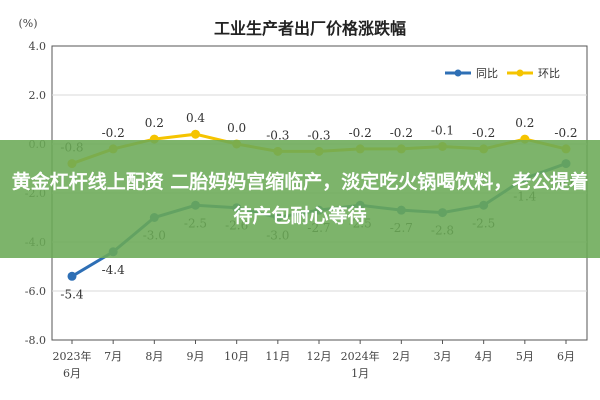 The height and width of the screenshot is (400, 600). What do you see at coordinates (487, 73) in the screenshot?
I see `legend-label-yoy: 同比` at bounding box center [487, 73].